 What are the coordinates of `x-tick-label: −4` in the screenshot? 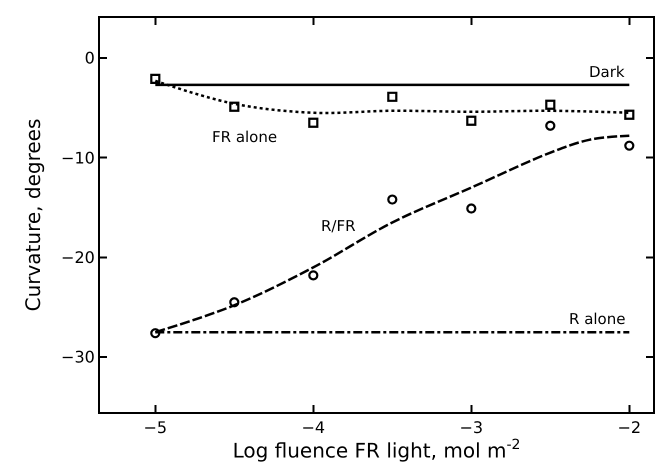 It's located at (314, 428).